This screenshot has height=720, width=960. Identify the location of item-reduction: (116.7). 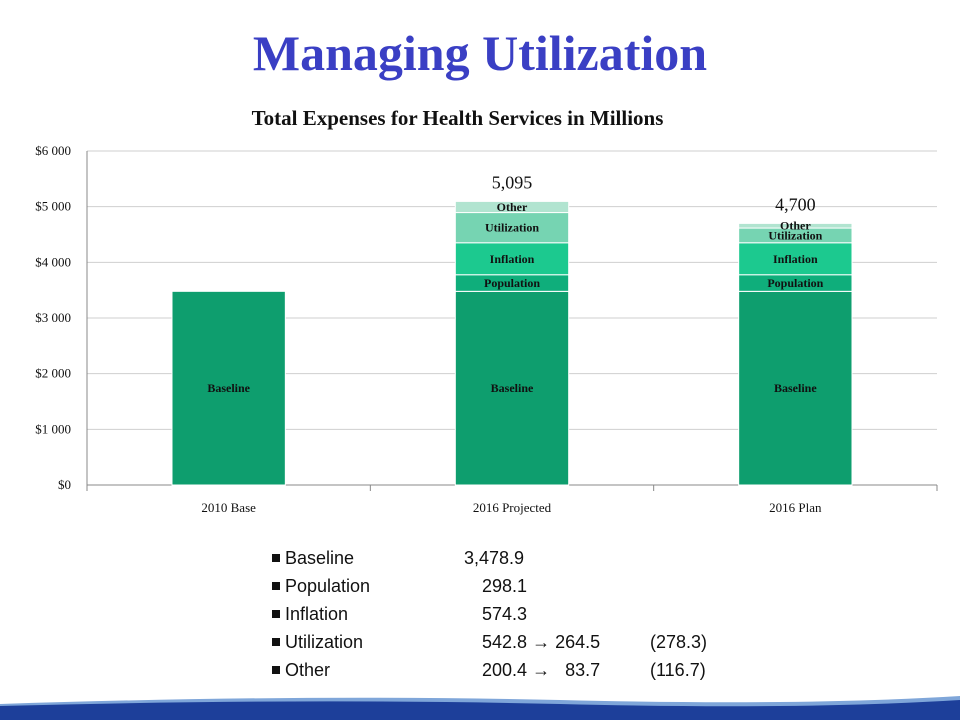
(678, 670).